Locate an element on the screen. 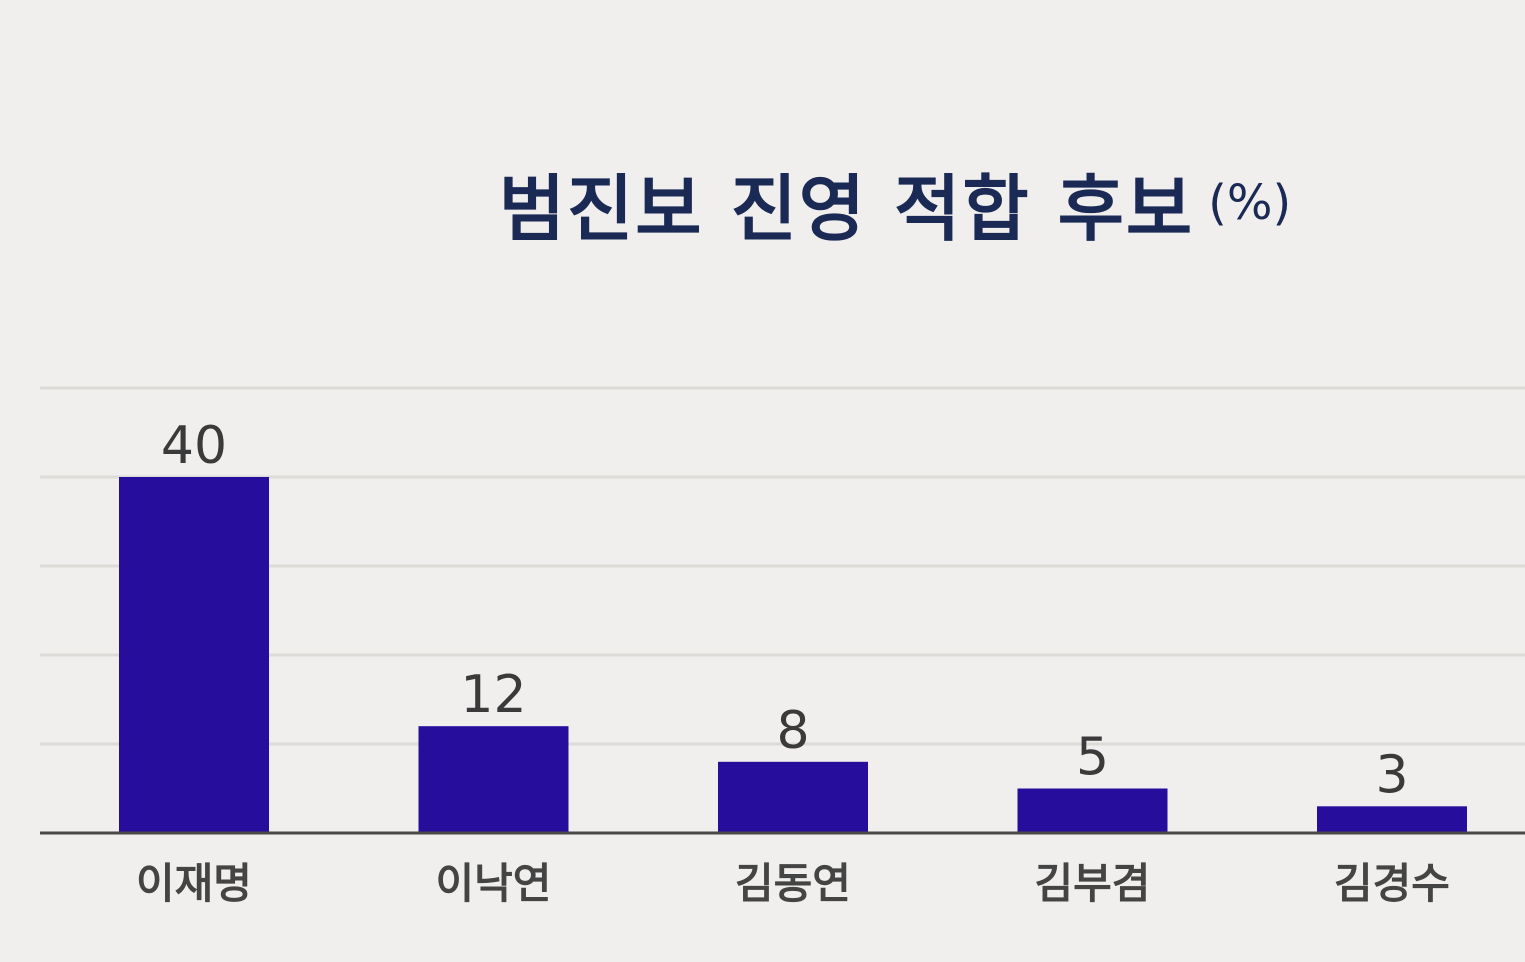 This screenshot has width=1525, height=962. category-label-2: 이낙연 is located at coordinates (494, 883).